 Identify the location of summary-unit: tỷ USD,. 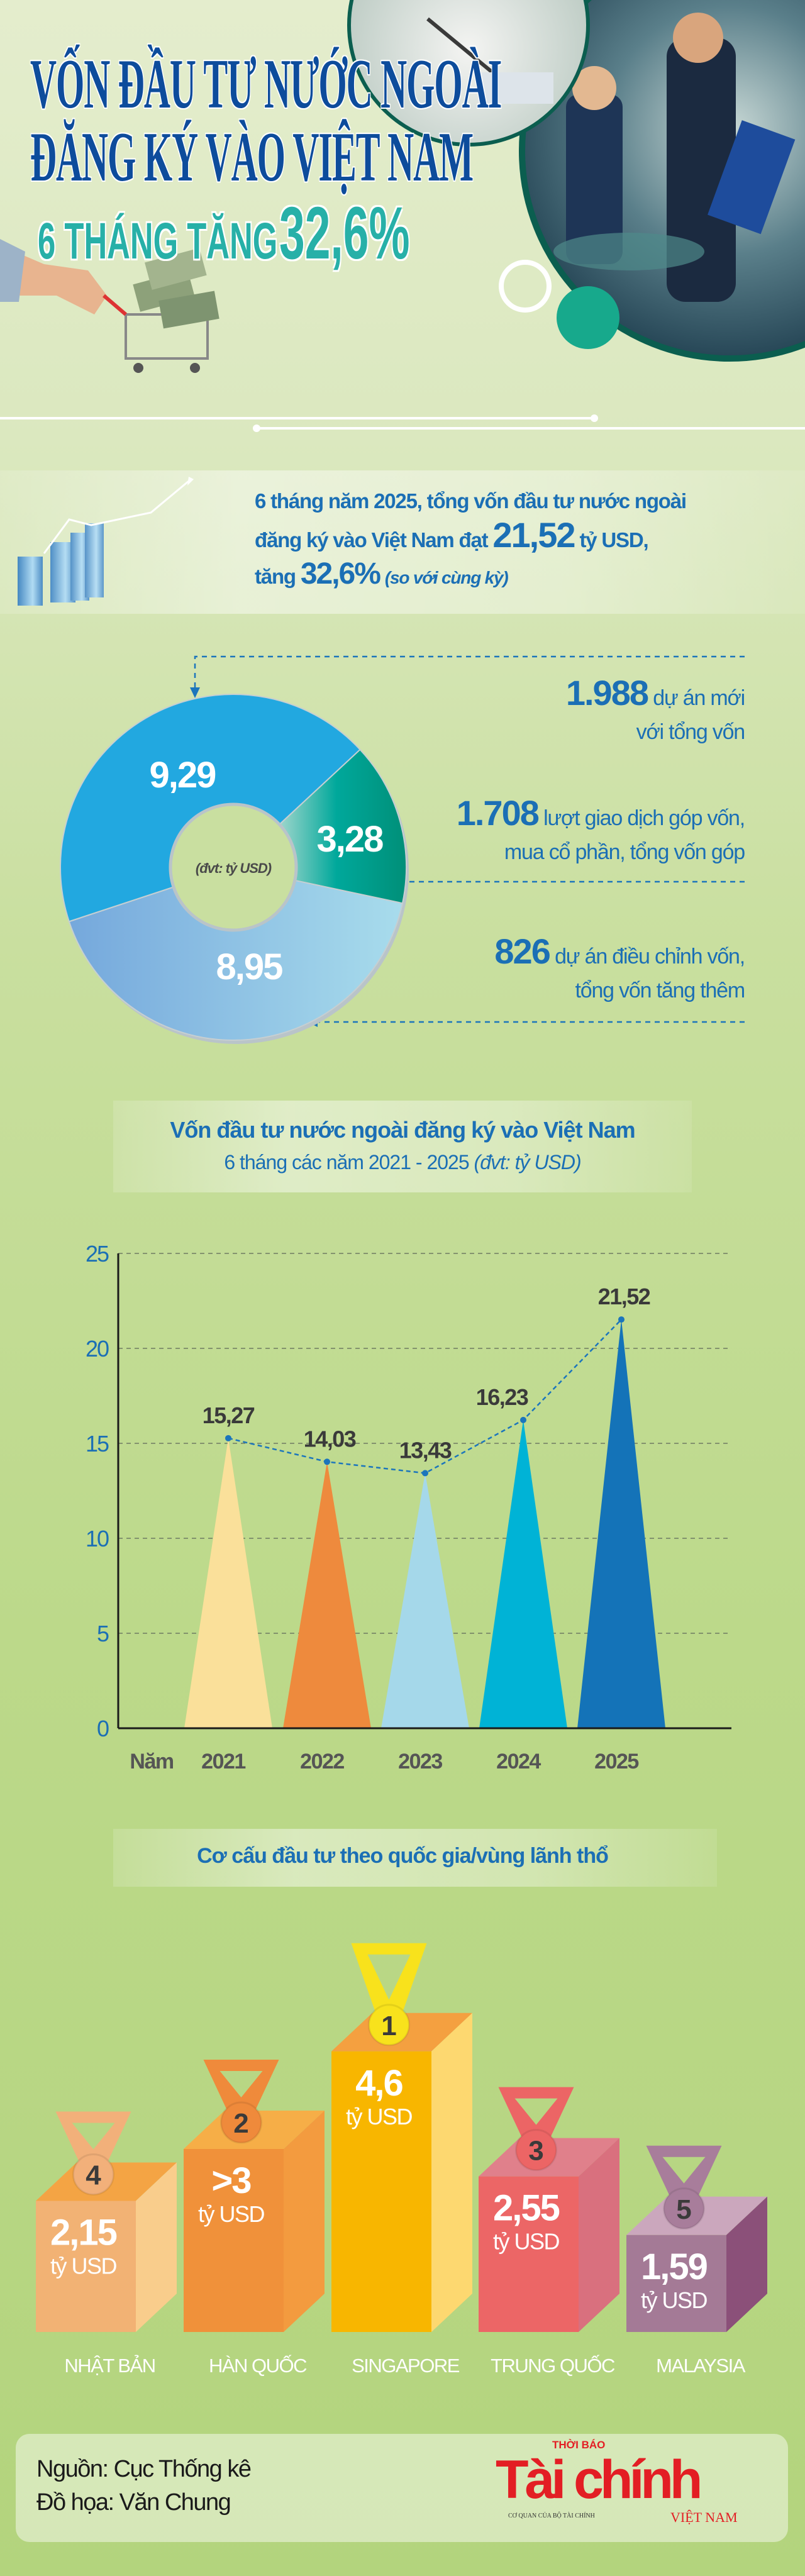
(613, 540).